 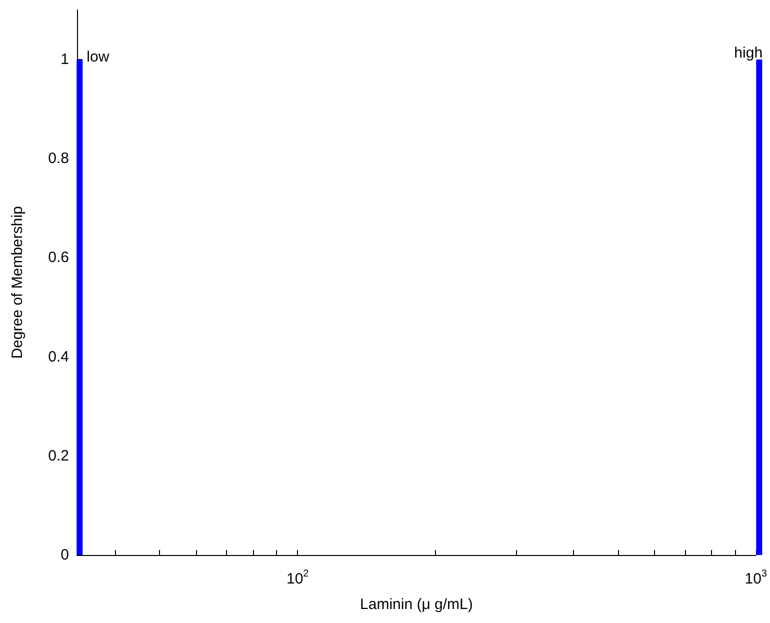 I want to click on y-tick-label: 0, so click(x=64, y=555).